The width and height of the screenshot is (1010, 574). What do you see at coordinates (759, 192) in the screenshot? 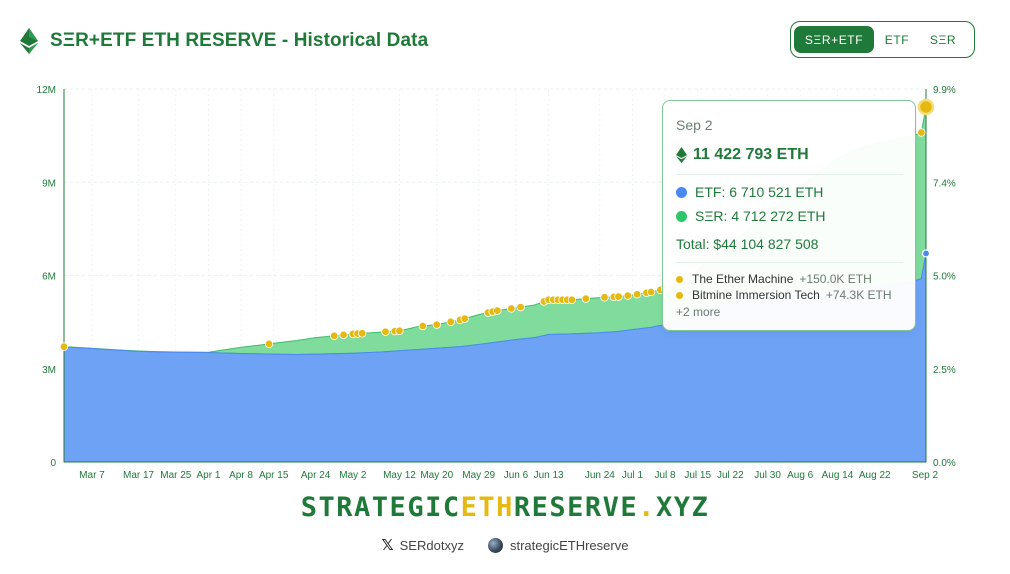
I see `tooltip-etf-value: ETF: 6 710 521 ETH` at bounding box center [759, 192].